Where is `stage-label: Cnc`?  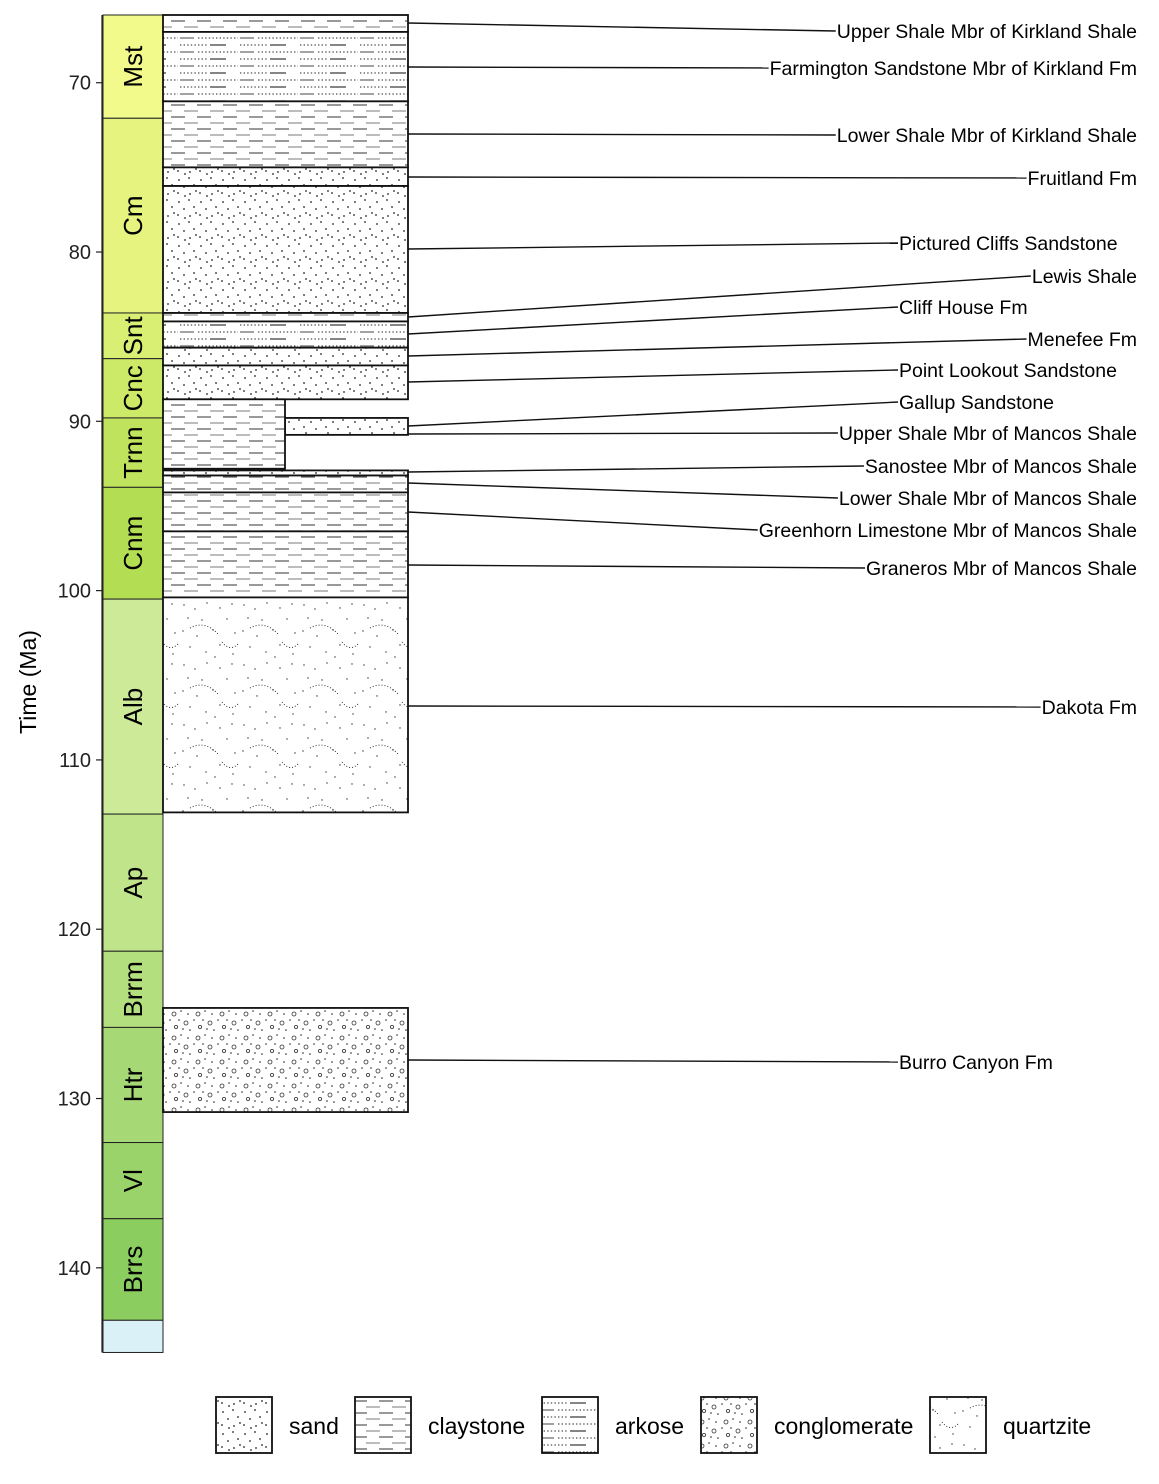
stage-label: Cnc is located at coordinates (133, 388).